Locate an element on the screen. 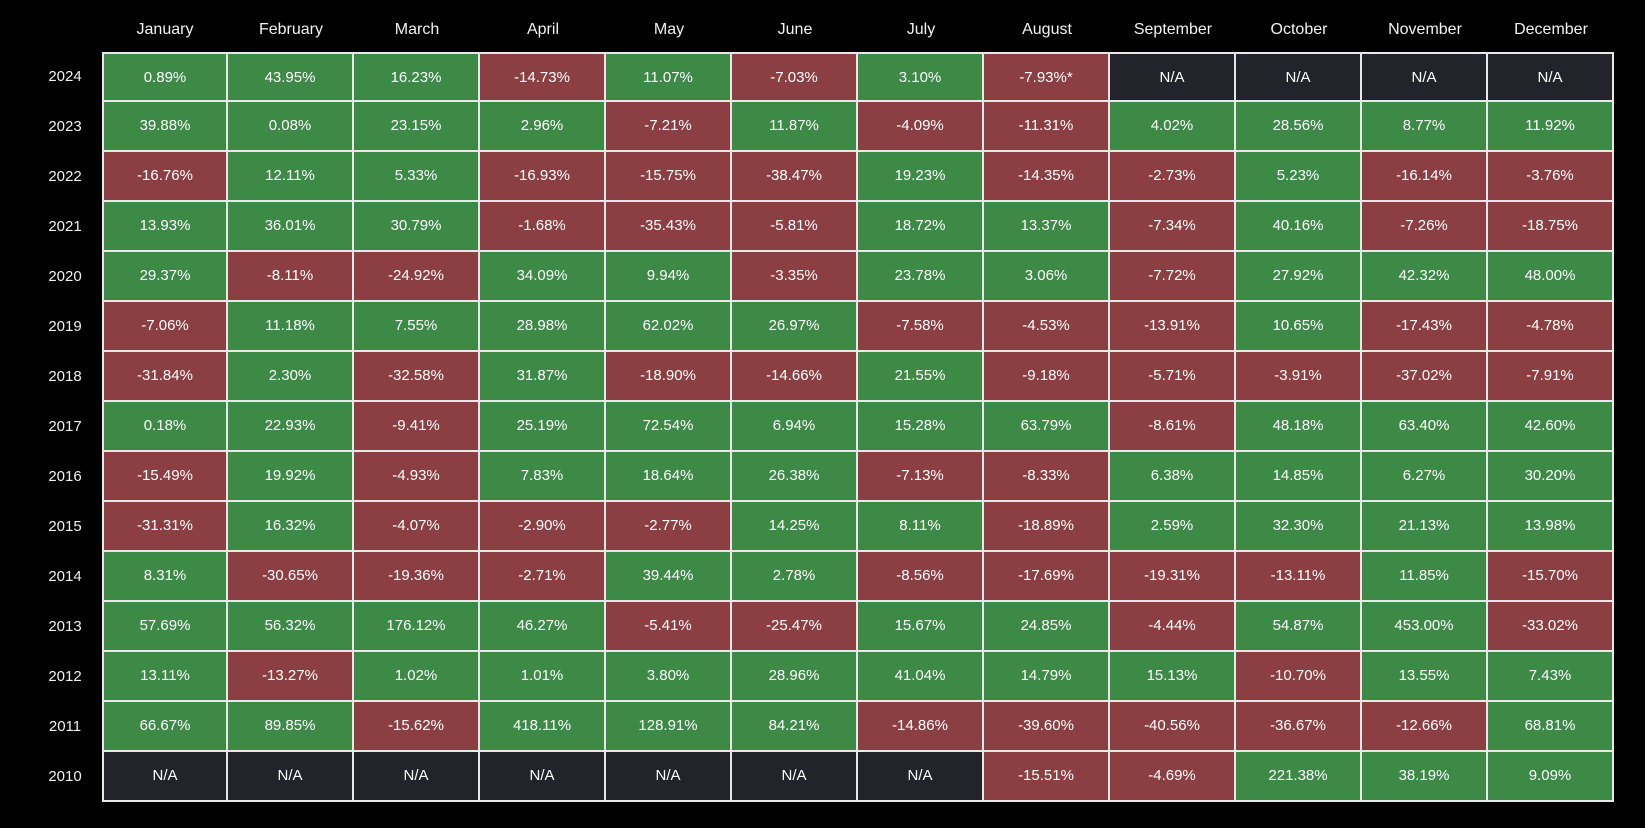  heatmap-cell-2013-november: 453.00% is located at coordinates (1425, 627).